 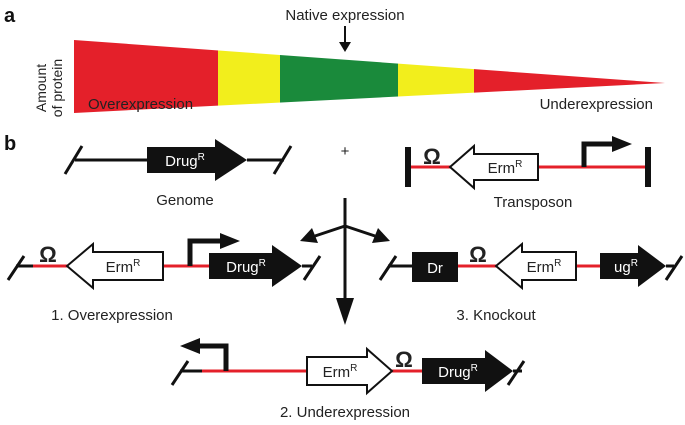 What do you see at coordinates (185, 200) in the screenshot?
I see `genome-caption: Genome` at bounding box center [185, 200].